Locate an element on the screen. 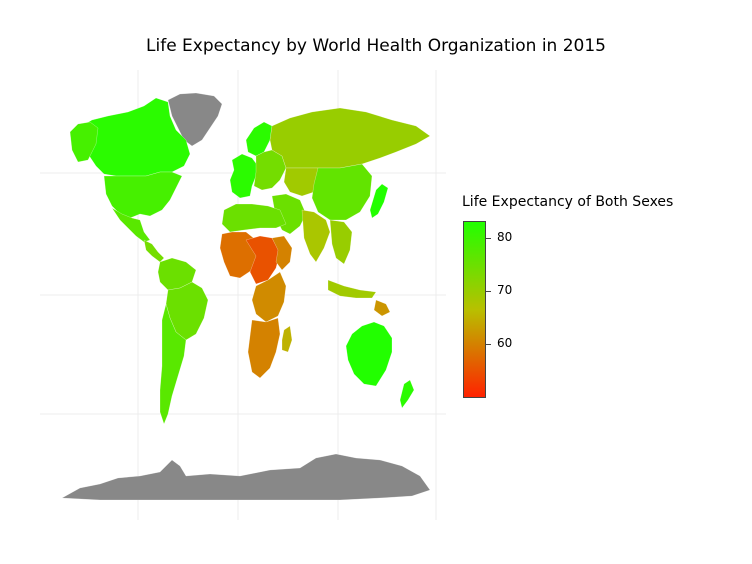 The image size is (752, 564). region-south-asia is located at coordinates (316, 236).